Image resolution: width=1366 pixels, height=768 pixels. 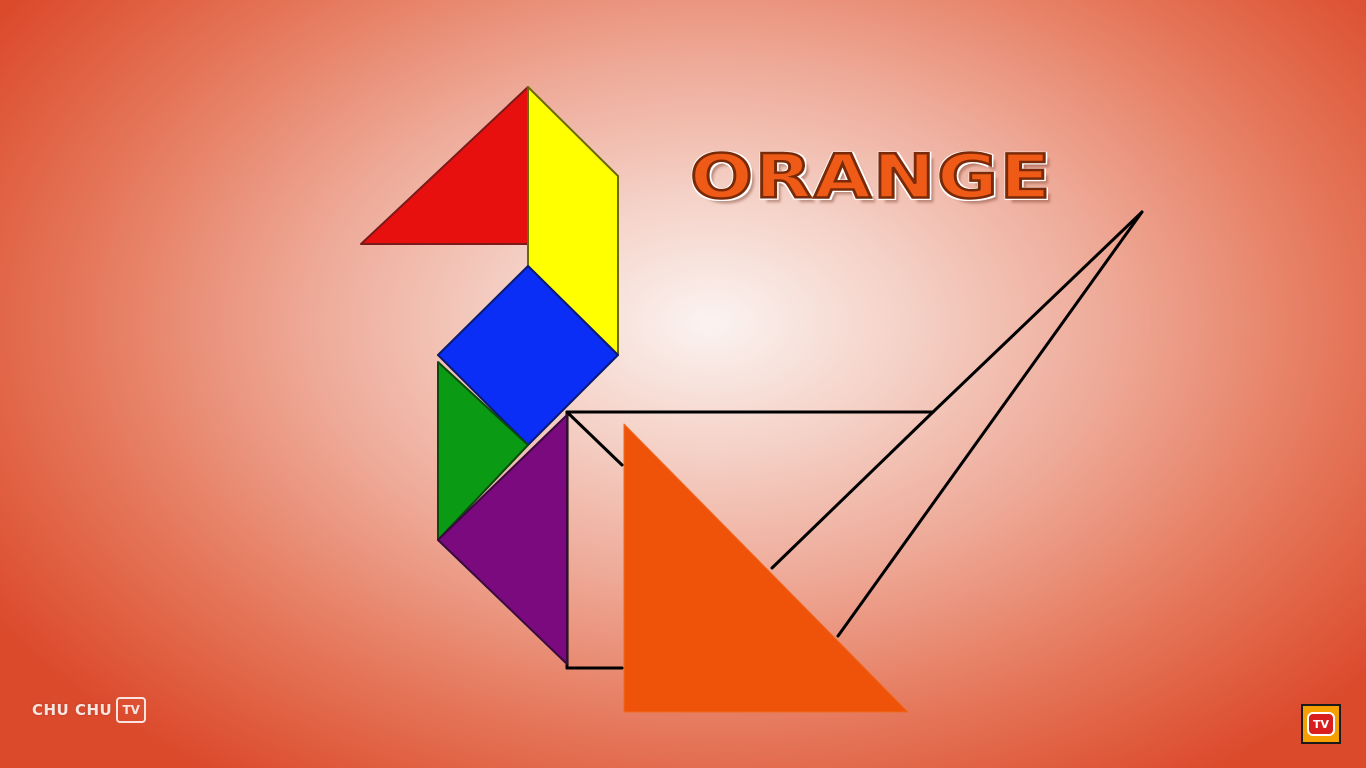 What do you see at coordinates (990, 424) in the screenshot?
I see `outline-tail-outer` at bounding box center [990, 424].